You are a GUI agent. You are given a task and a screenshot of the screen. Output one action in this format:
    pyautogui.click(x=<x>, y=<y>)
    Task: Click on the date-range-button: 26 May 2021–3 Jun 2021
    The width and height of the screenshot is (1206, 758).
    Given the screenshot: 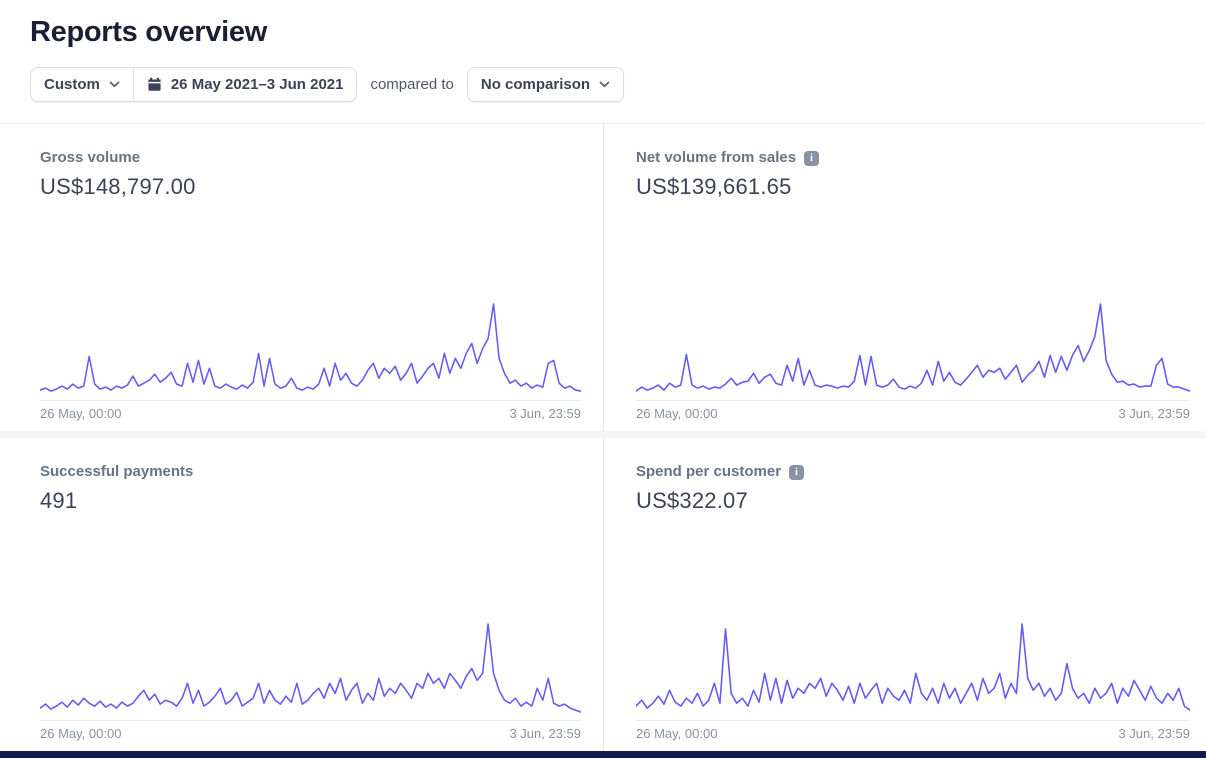 What is the action you would take?
    pyautogui.click(x=244, y=84)
    